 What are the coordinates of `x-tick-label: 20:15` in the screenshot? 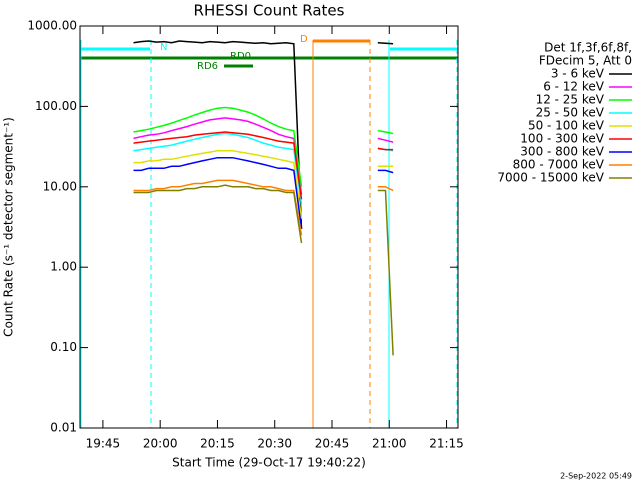 It's located at (217, 444).